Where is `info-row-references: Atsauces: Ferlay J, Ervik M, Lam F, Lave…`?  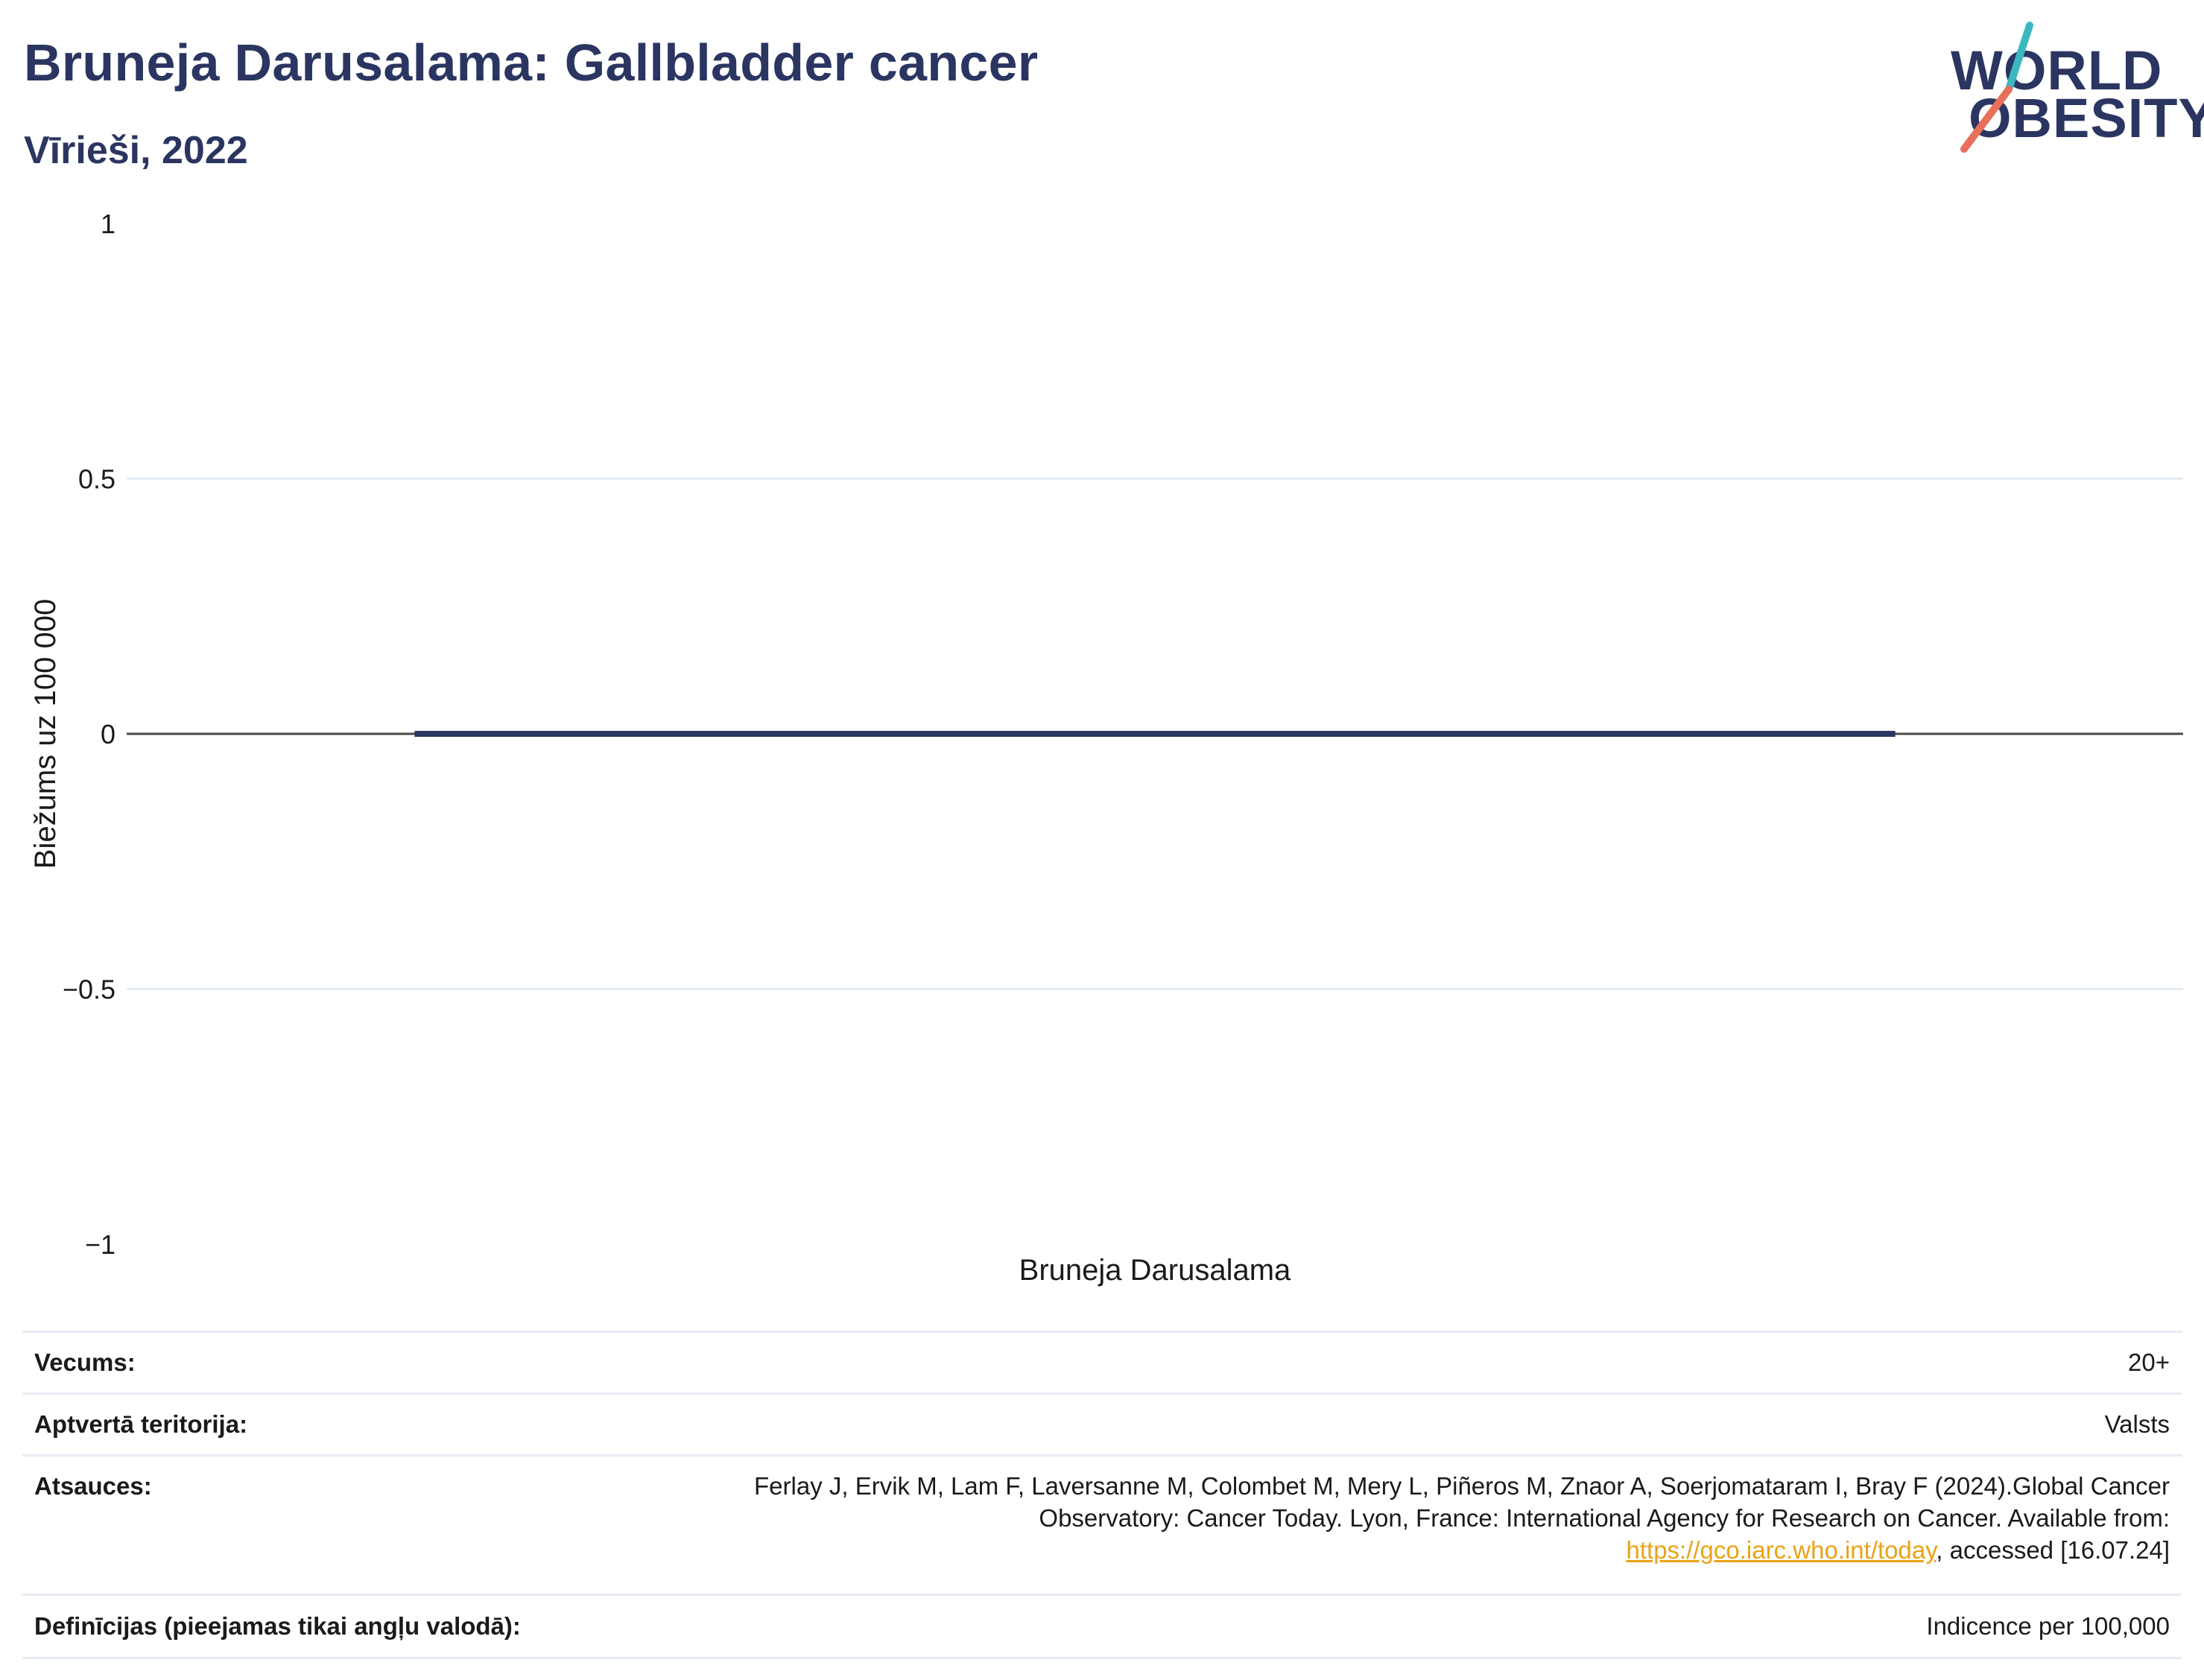
info-row-references: Atsauces: Ferlay J, Ervik M, Lam F, Lave… is located at coordinates (1102, 1525).